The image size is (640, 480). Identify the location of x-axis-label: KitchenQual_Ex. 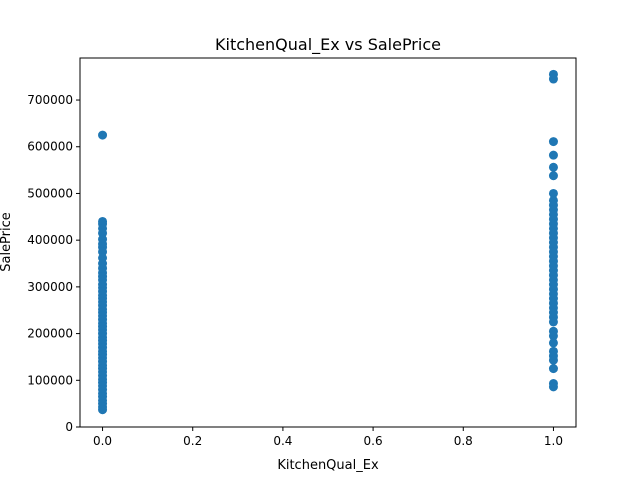
(328, 465).